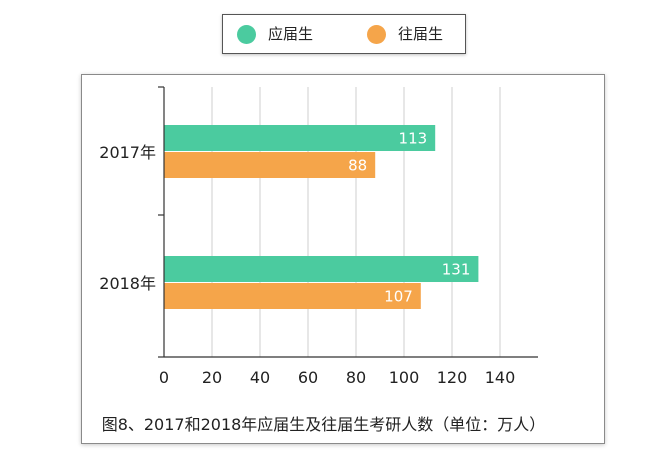  What do you see at coordinates (456, 270) in the screenshot?
I see `data-label-fresh-2018: 131` at bounding box center [456, 270].